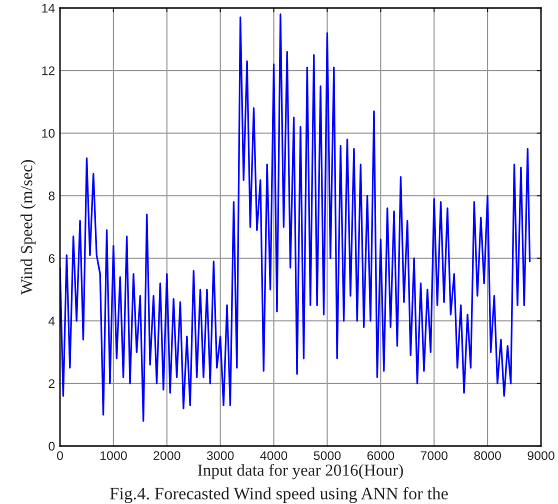  What do you see at coordinates (300, 472) in the screenshot?
I see `x-axis-title: Input data for year 2016(Hour)` at bounding box center [300, 472].